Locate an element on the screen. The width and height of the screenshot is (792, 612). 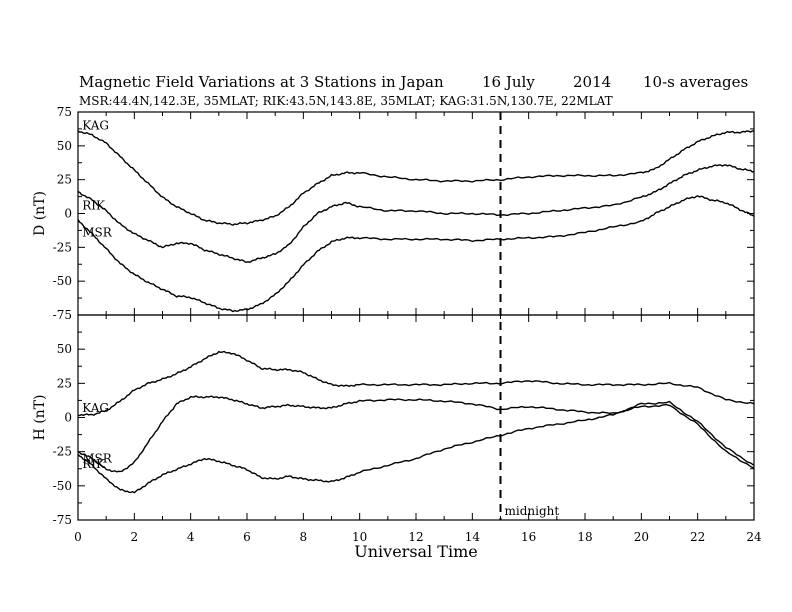
x-tick-label: 12 is located at coordinates (415, 537).